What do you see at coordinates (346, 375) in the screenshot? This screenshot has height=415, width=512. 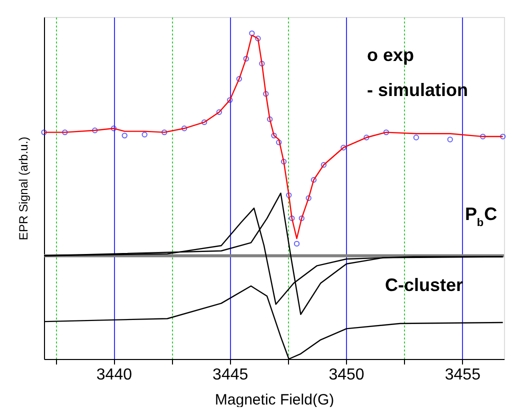 I see `x-tick-label: 3450` at bounding box center [346, 375].